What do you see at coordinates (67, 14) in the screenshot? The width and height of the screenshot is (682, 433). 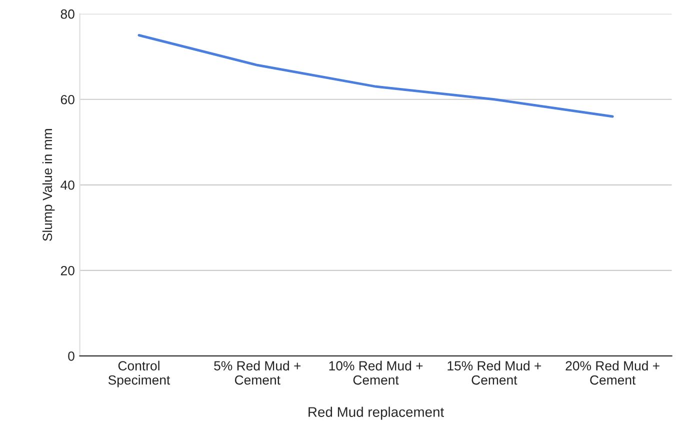 I see `y-tick-label: 80` at bounding box center [67, 14].